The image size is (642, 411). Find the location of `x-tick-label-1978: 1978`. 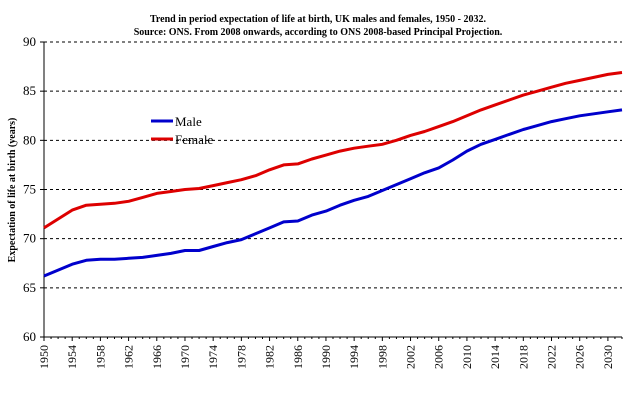

x-tick-label-1978: 1978 is located at coordinates (241, 357).